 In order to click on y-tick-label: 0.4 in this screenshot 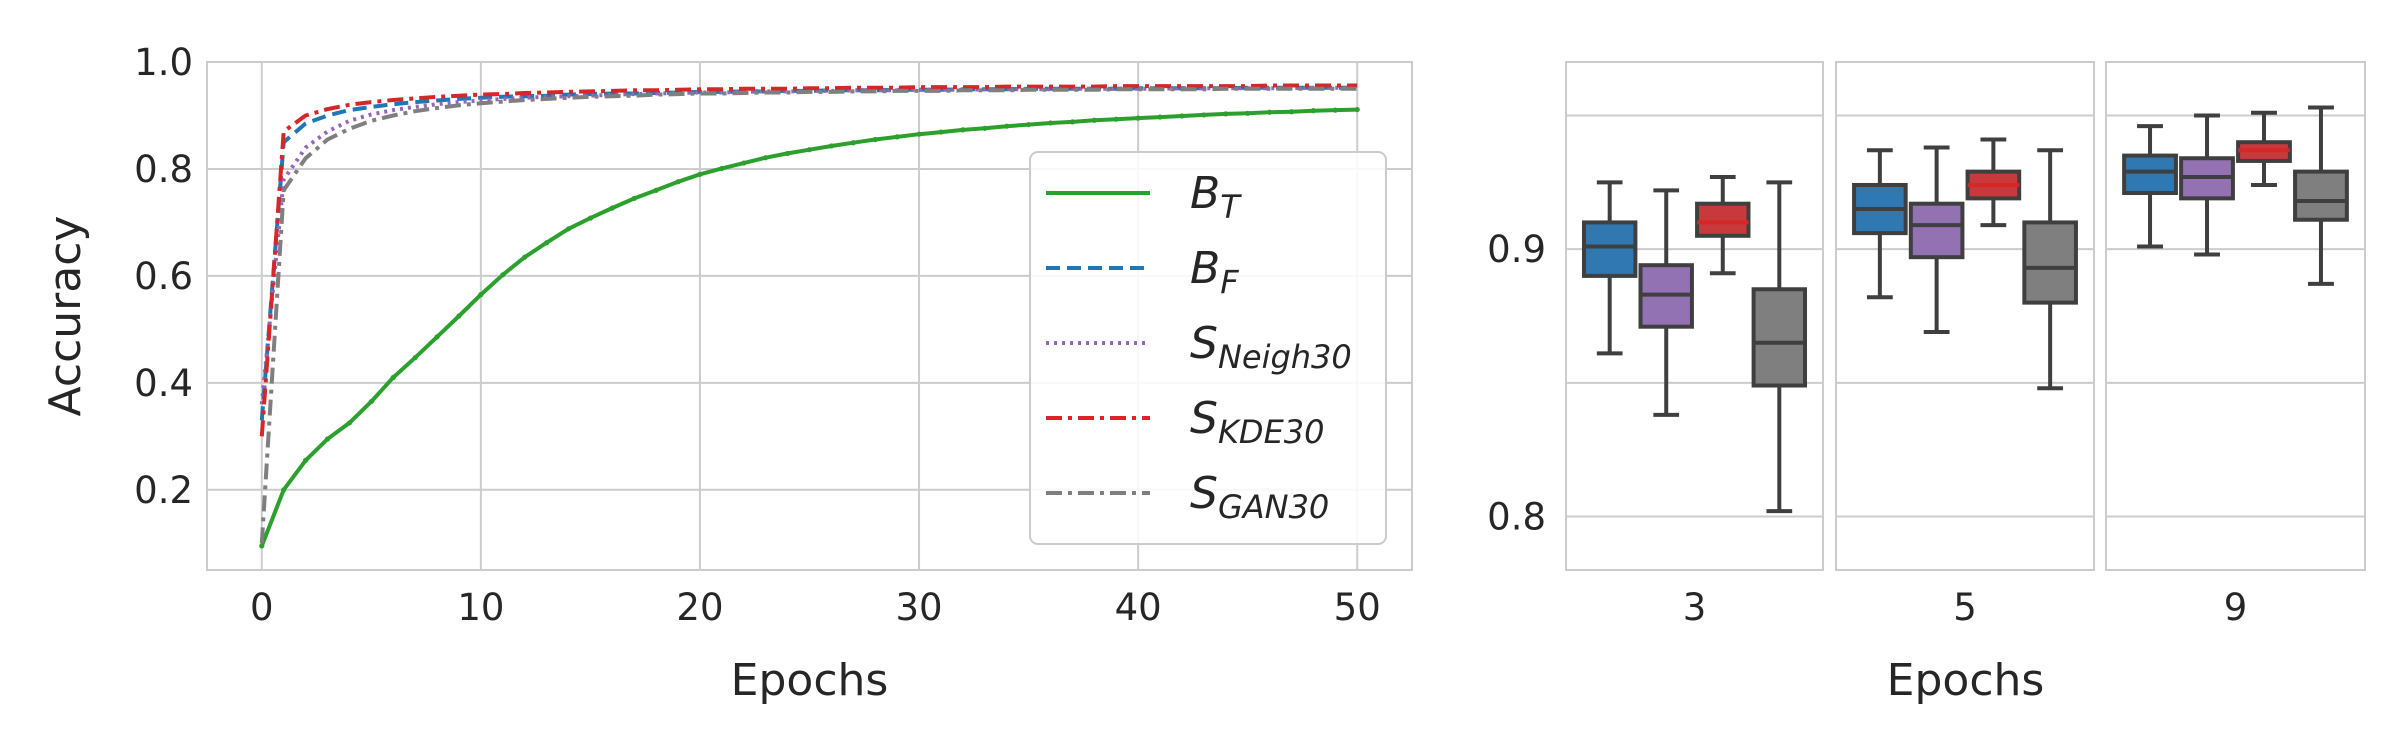, I will do `click(163, 383)`.